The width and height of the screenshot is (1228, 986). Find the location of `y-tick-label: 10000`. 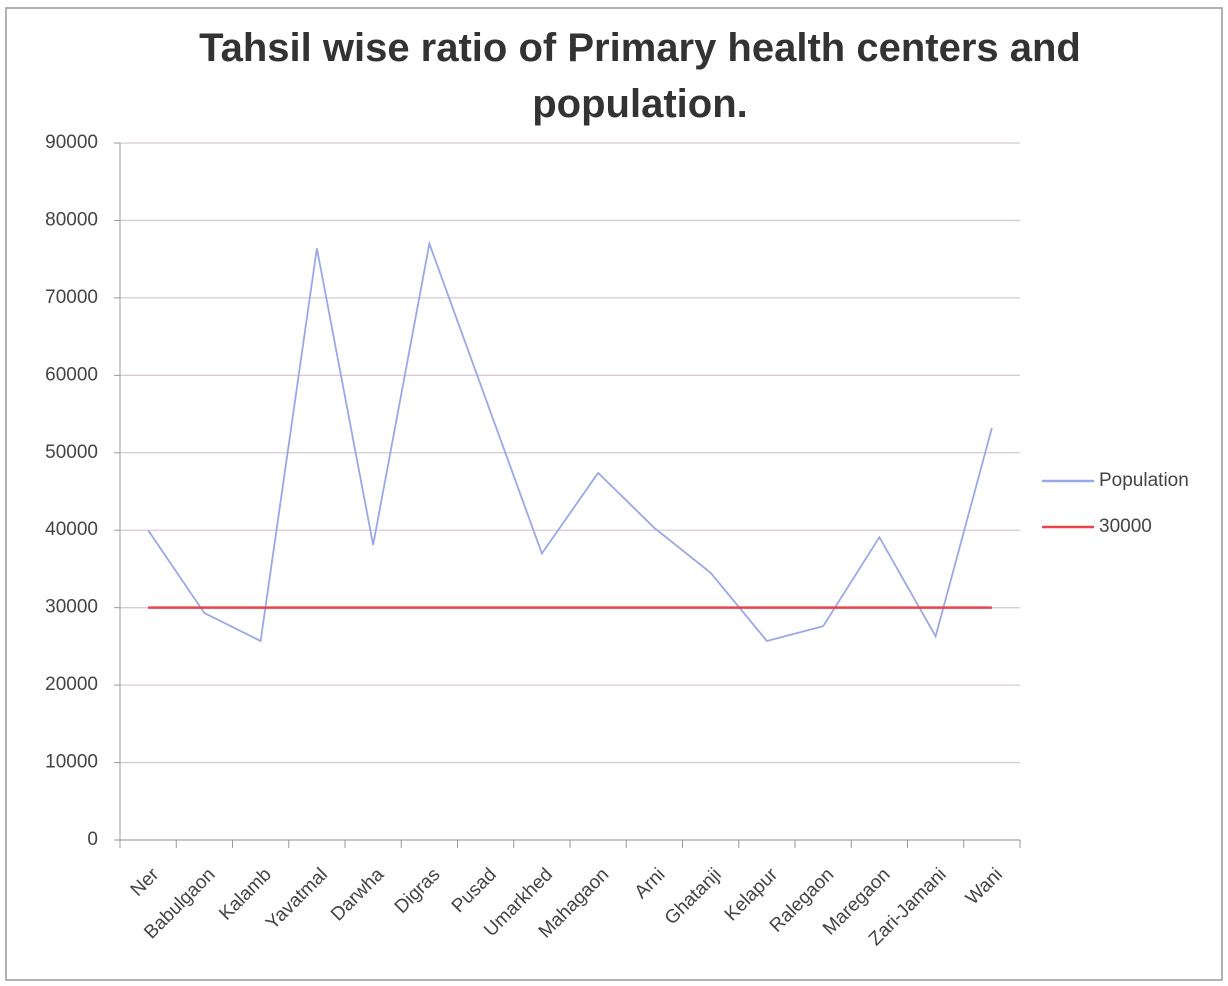

y-tick-label: 10000 is located at coordinates (71, 762).